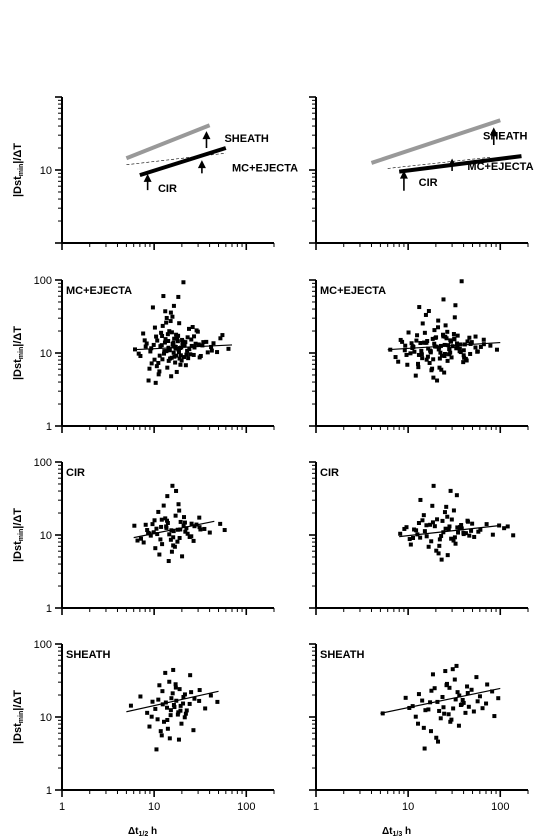  I want to click on fit-line, so click(440, 700).